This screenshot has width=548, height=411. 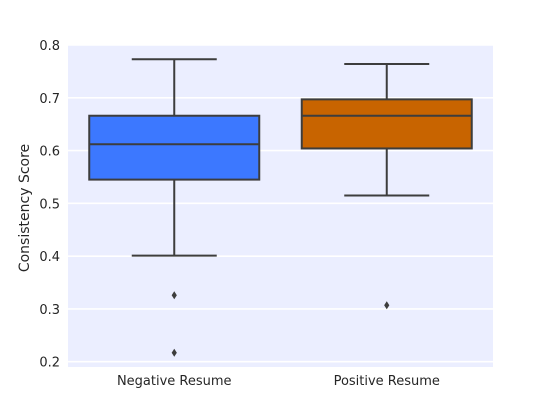 What do you see at coordinates (49, 152) in the screenshot?
I see `y-tick-label: 0.6` at bounding box center [49, 152].